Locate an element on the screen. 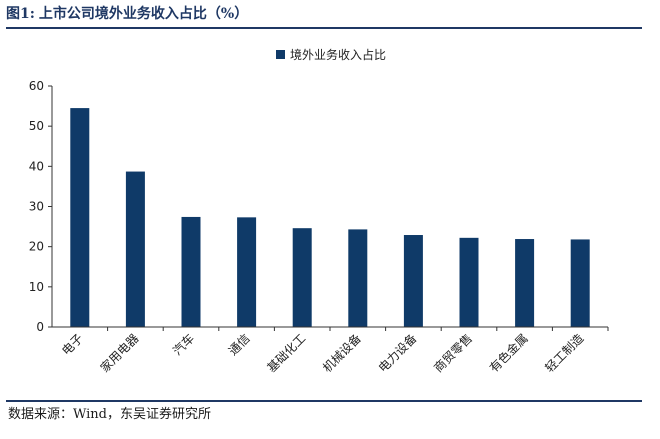 Image resolution: width=660 pixels, height=439 pixels. x-tick-label: 家用电器 is located at coordinates (119, 353).